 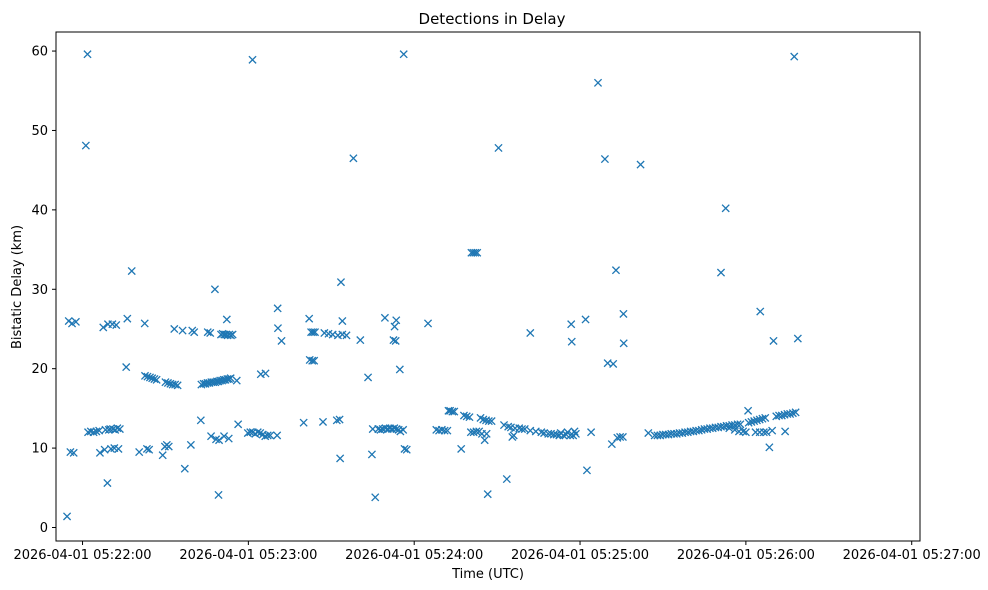 What do you see at coordinates (39, 449) in the screenshot?
I see `y-tick-label: 10` at bounding box center [39, 449].